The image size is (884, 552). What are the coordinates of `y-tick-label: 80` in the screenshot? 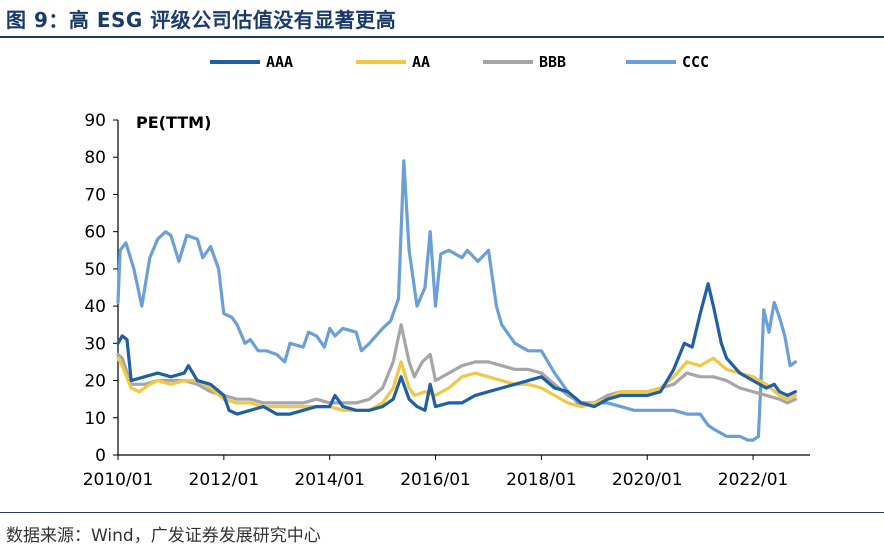 It's located at (95, 158).